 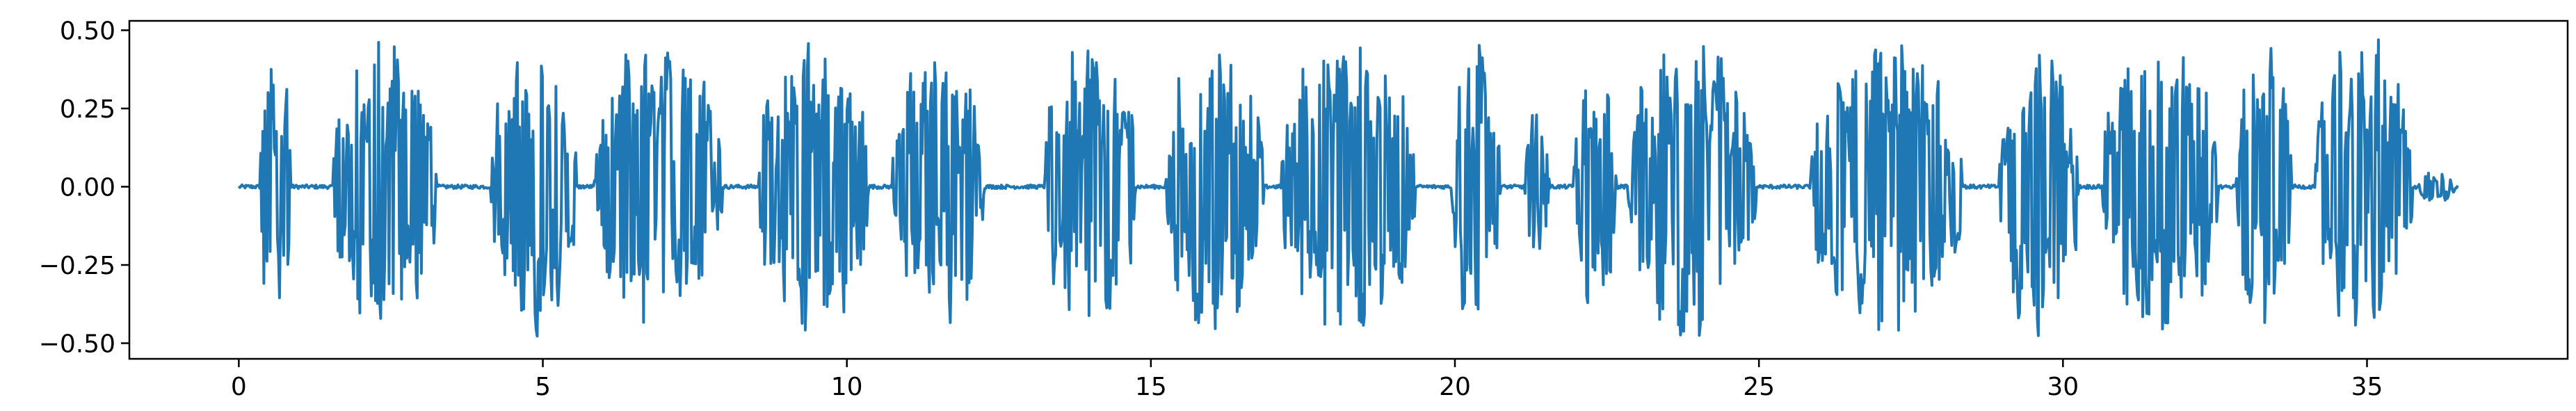 What do you see at coordinates (87, 31) in the screenshot?
I see `y-tick-label: 0.50` at bounding box center [87, 31].